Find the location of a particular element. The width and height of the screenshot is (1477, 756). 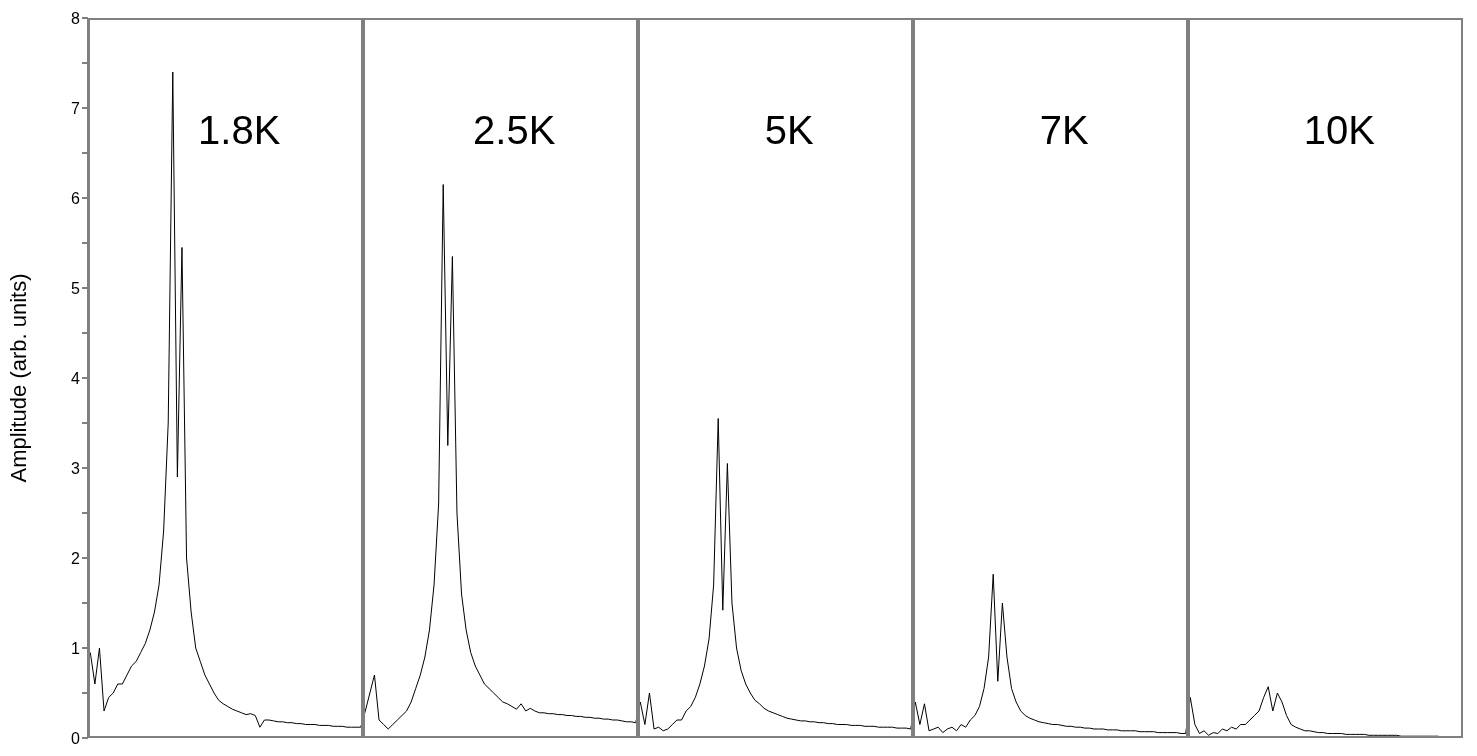

y-tick-label: 2 is located at coordinates (76, 558).